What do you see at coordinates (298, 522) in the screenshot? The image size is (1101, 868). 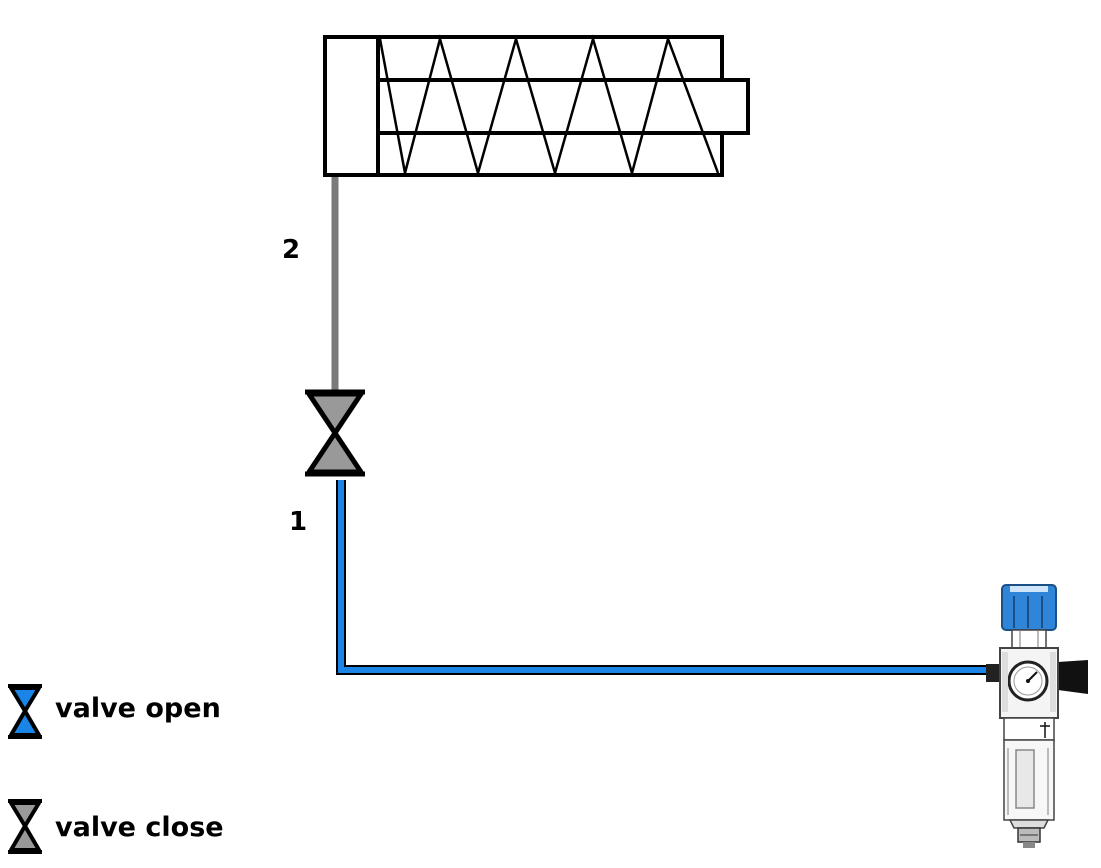 I see `port-label-1: 1` at bounding box center [298, 522].